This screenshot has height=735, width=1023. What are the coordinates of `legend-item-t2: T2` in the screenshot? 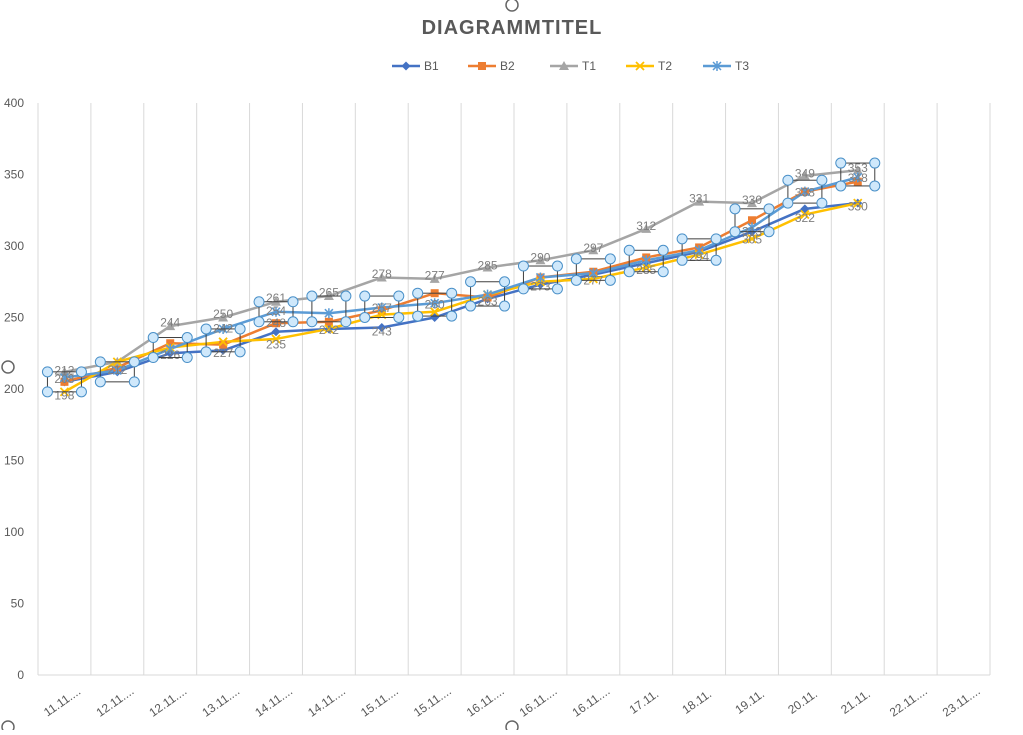 It's located at (649, 66).